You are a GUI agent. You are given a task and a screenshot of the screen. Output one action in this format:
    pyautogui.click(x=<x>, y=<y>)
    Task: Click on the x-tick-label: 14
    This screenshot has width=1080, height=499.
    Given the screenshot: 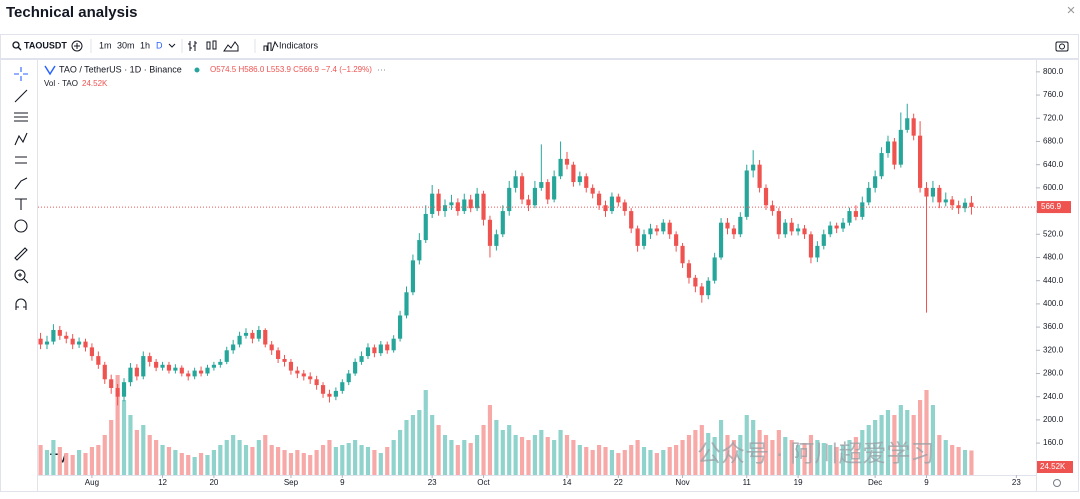 What is the action you would take?
    pyautogui.click(x=567, y=482)
    